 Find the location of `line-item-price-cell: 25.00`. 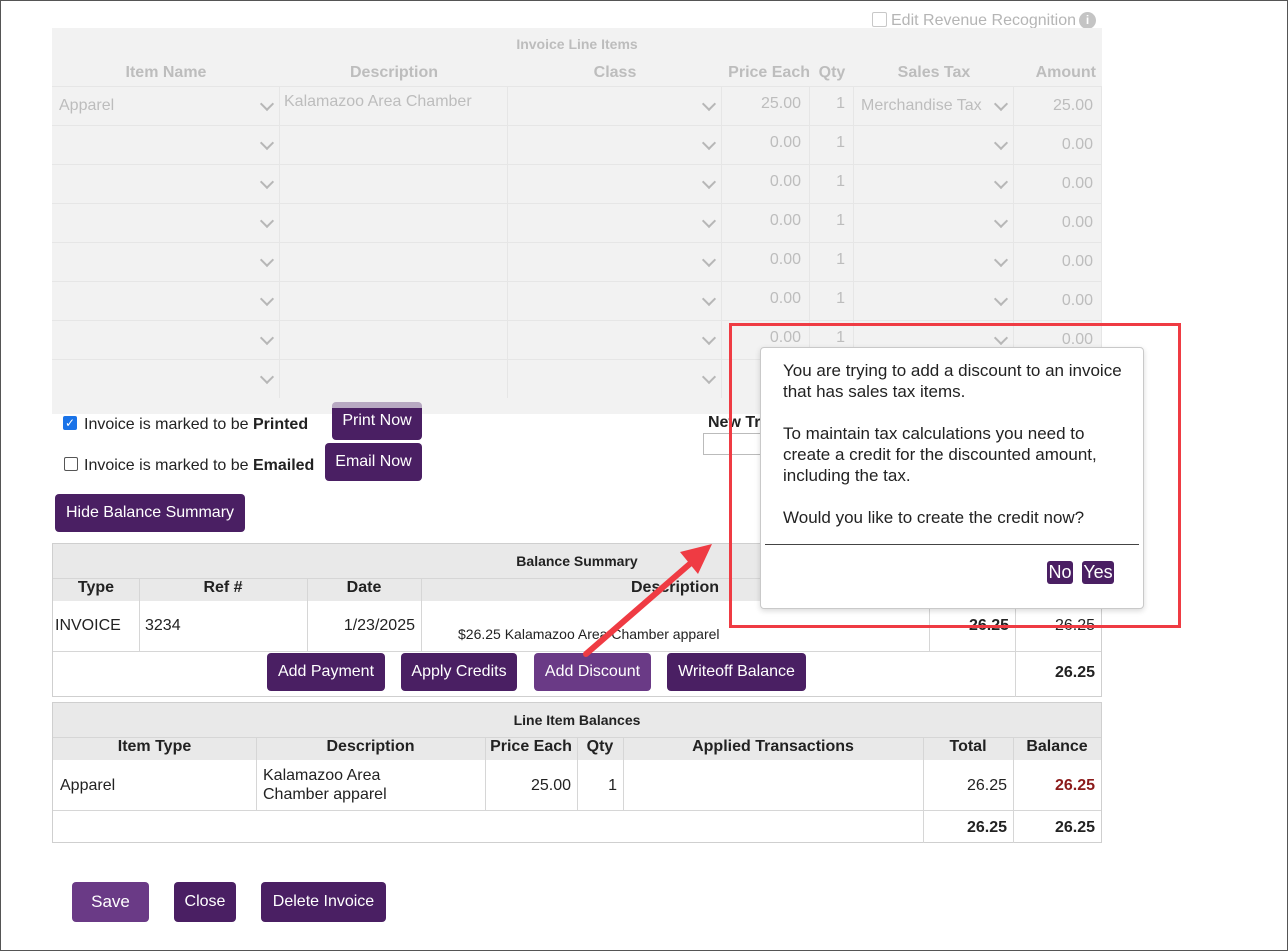

line-item-price-cell: 25.00 is located at coordinates (766, 106).